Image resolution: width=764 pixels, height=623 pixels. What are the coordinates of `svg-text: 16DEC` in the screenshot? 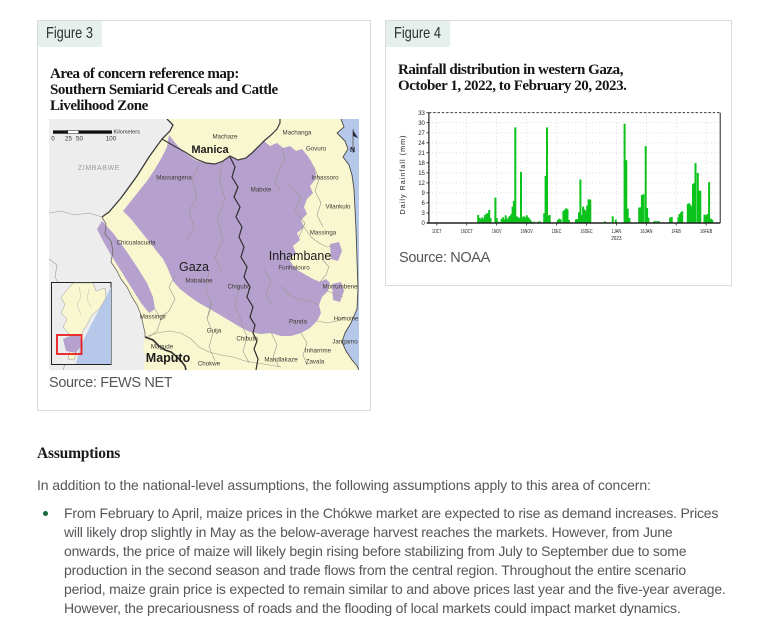 It's located at (586, 232).